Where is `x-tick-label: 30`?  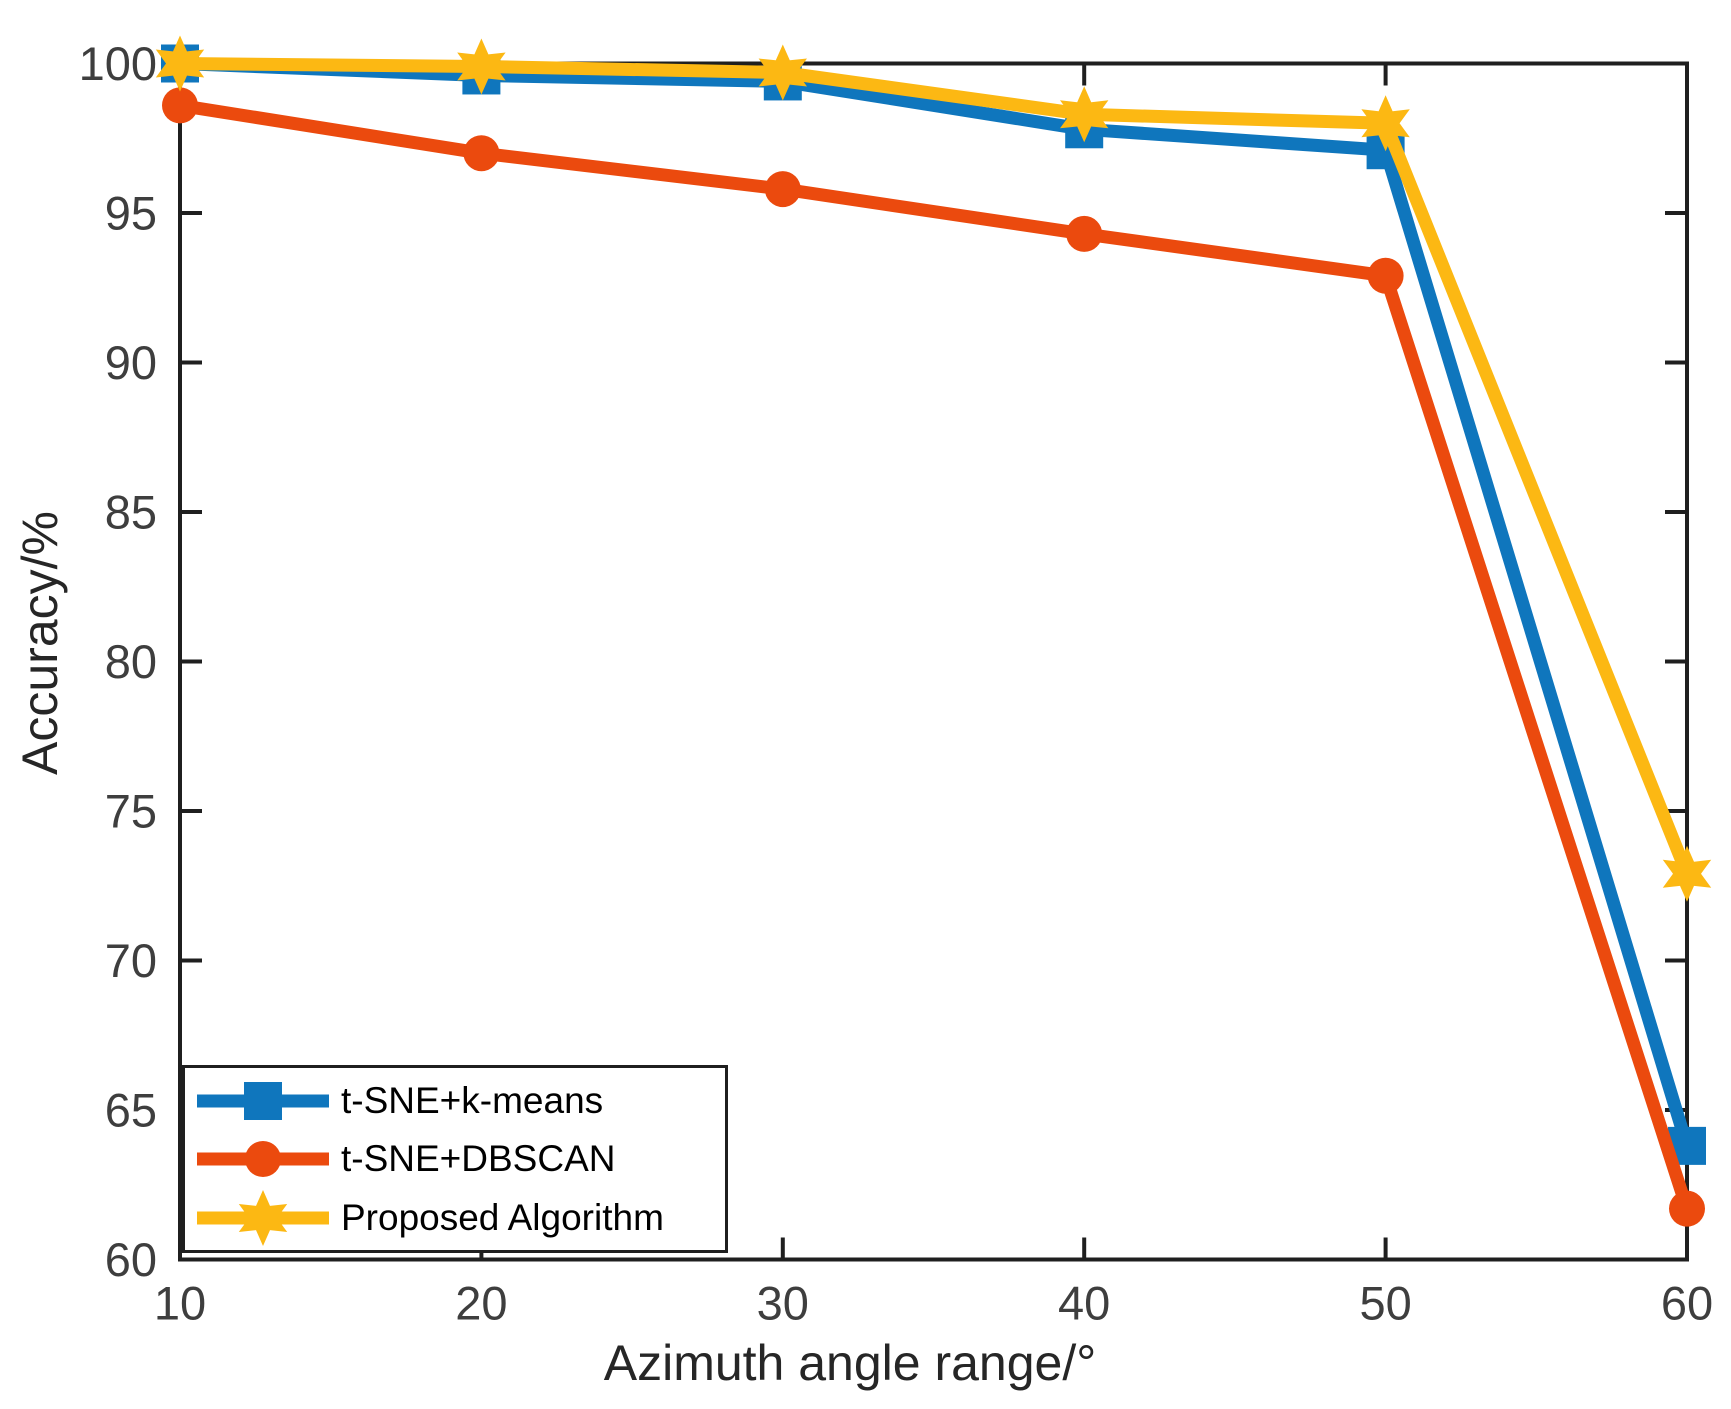
x-tick-label: 30 is located at coordinates (783, 1303).